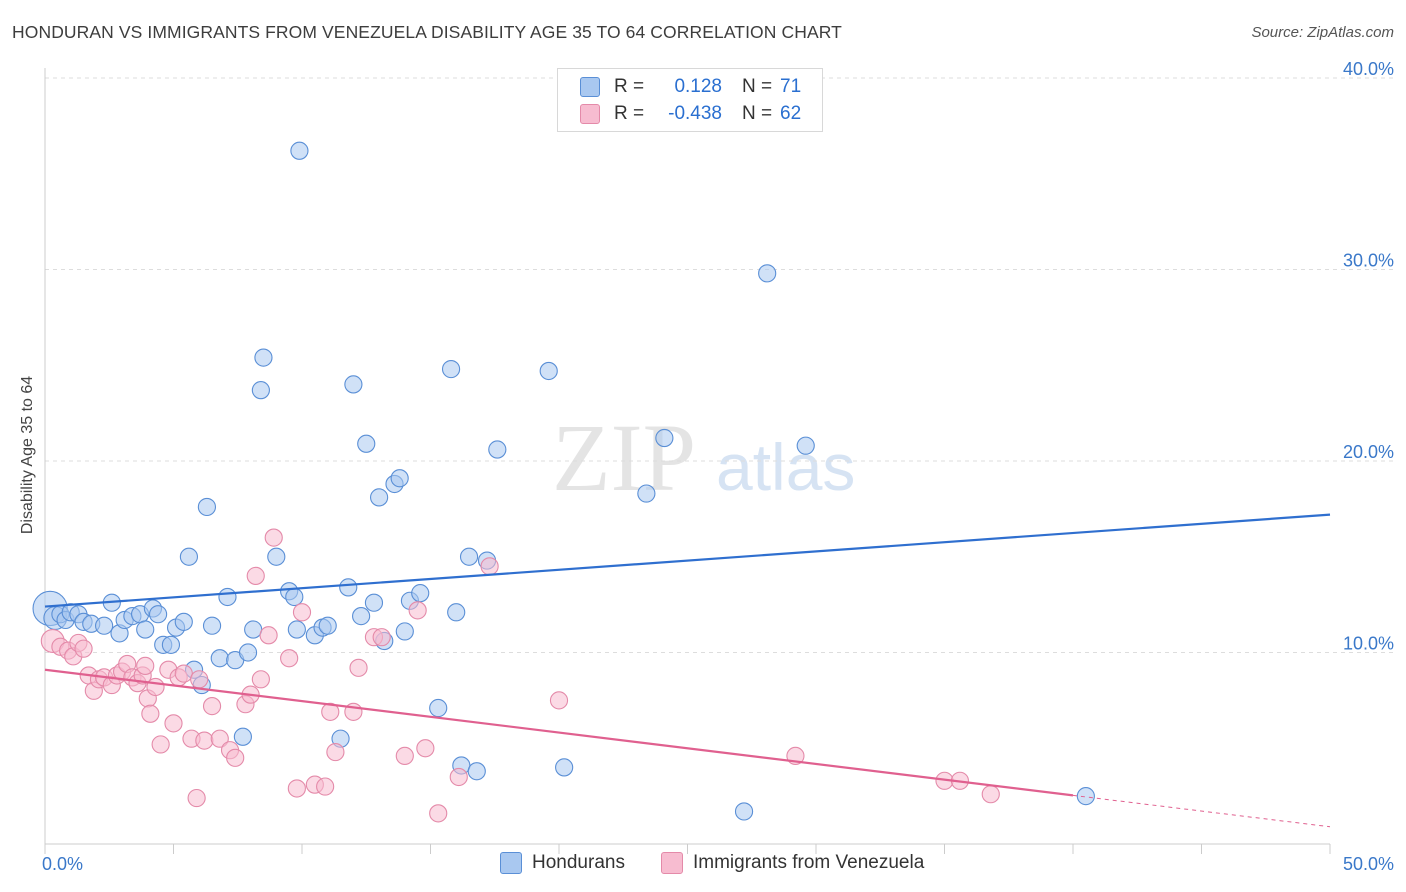 The width and height of the screenshot is (1406, 892). What do you see at coordinates (629, 86) in the screenshot?
I see `r-label: R =` at bounding box center [629, 86].